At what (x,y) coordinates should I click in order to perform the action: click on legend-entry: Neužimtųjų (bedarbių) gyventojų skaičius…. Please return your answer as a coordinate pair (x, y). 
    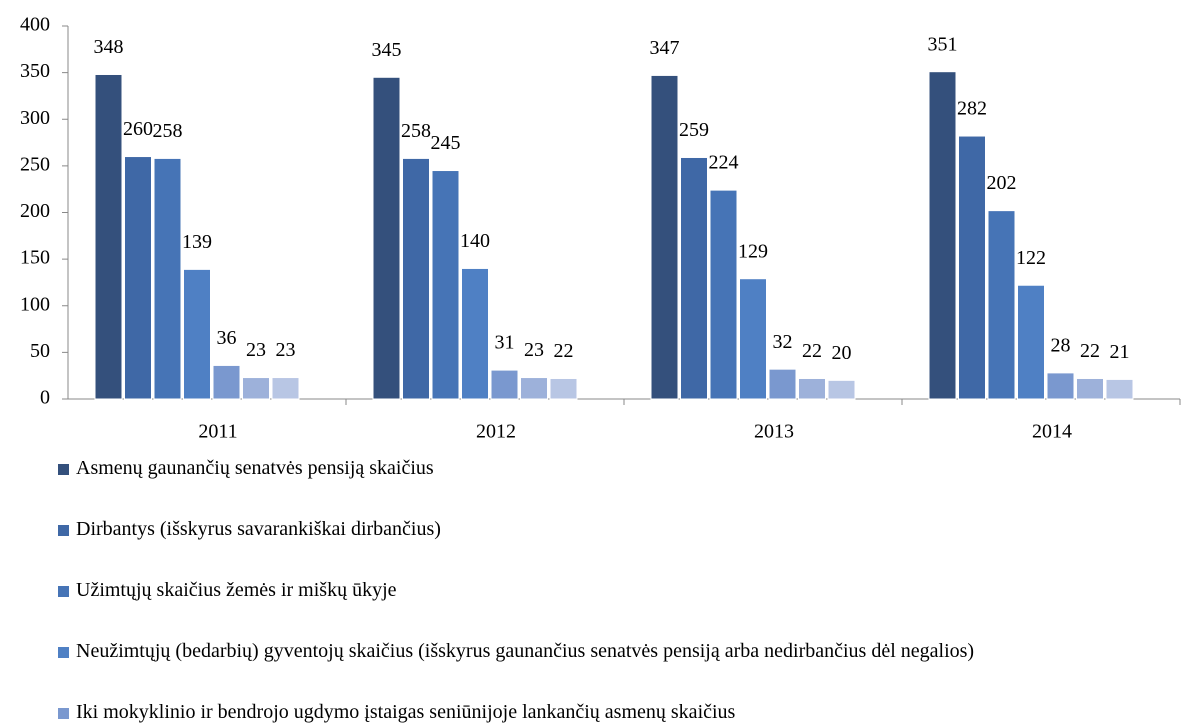
    Looking at the image, I should click on (607, 651).